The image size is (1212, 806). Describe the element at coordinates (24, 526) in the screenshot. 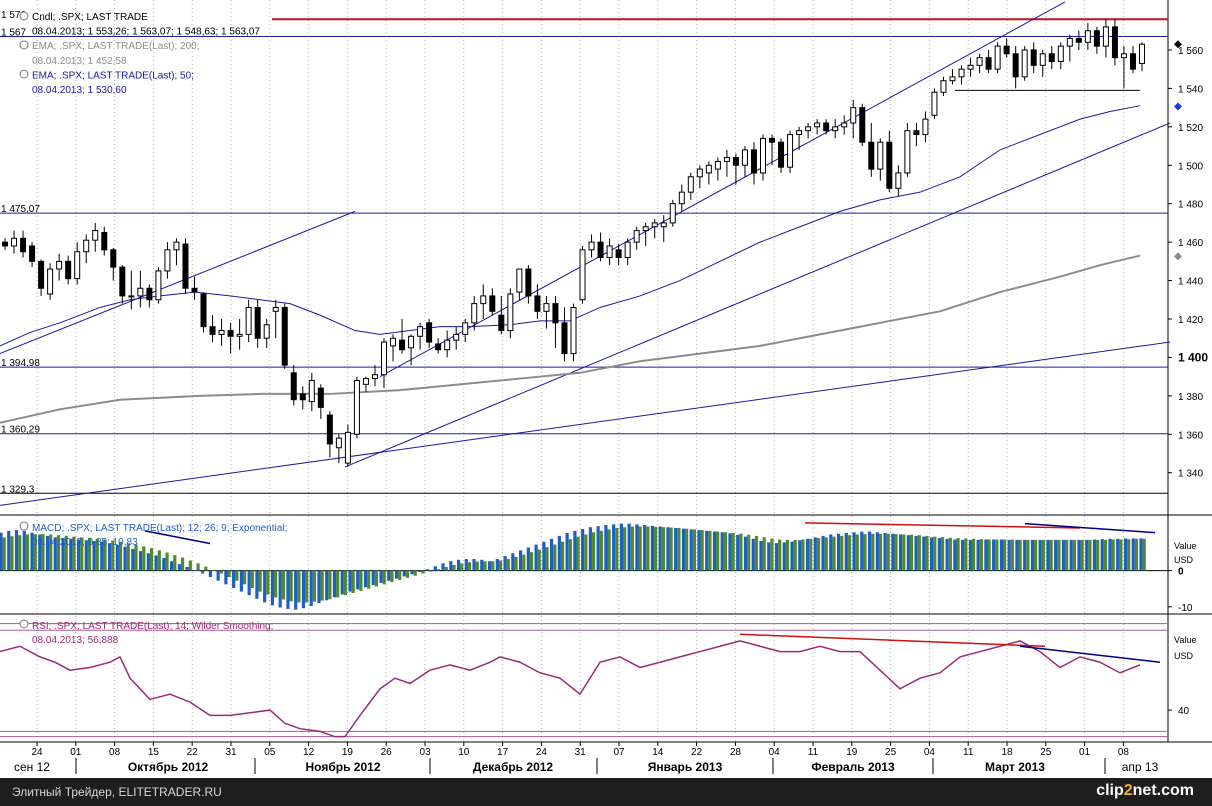

I see `legend-icon` at that location.